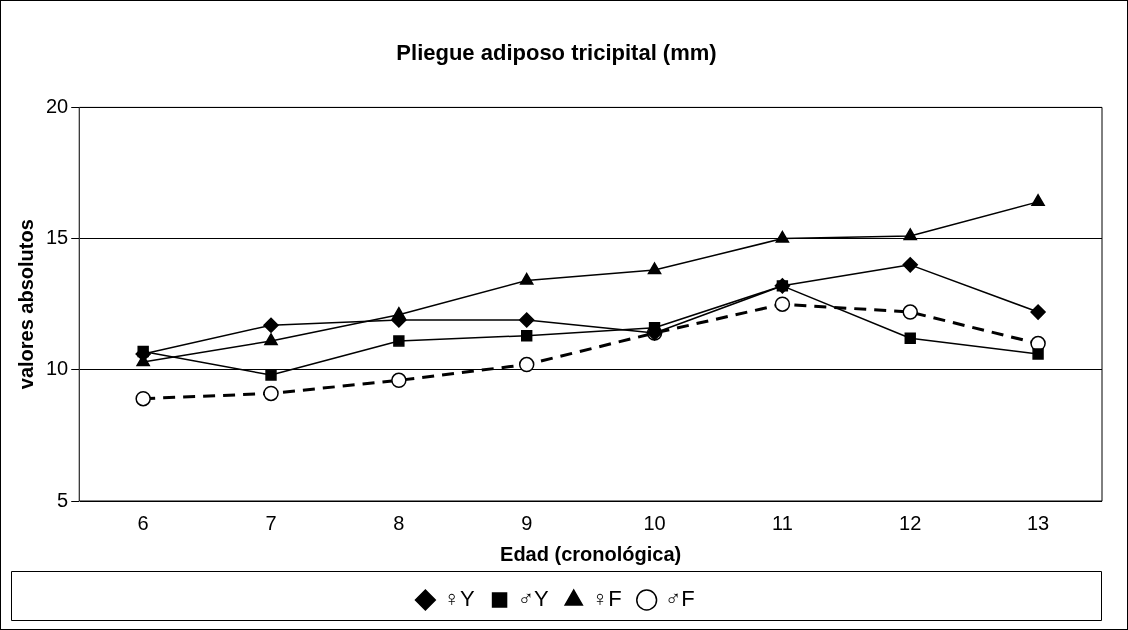 The image size is (1128, 630). What do you see at coordinates (143, 522) in the screenshot?
I see `x-tick-label: 6` at bounding box center [143, 522].